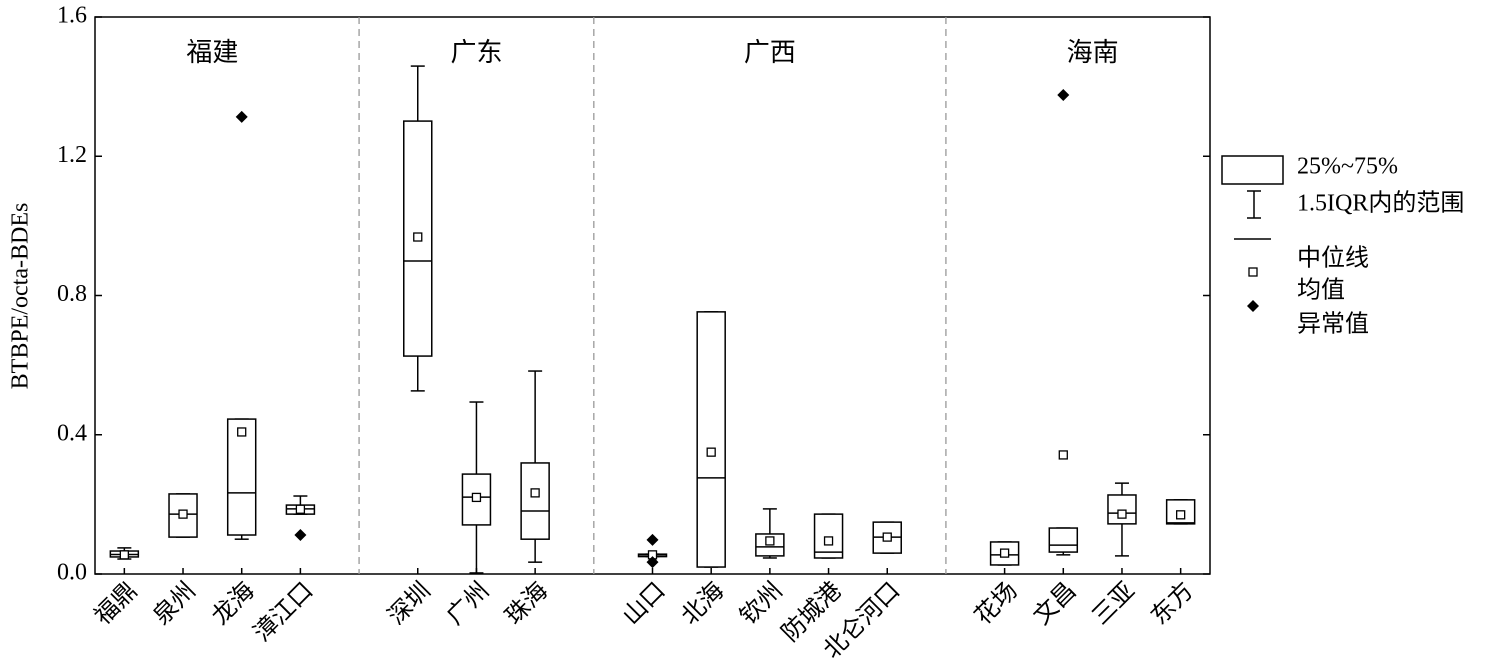 This screenshot has height=664, width=1500. What do you see at coordinates (1093, 52) in the screenshot?
I see `group-label: 海南` at bounding box center [1093, 52].